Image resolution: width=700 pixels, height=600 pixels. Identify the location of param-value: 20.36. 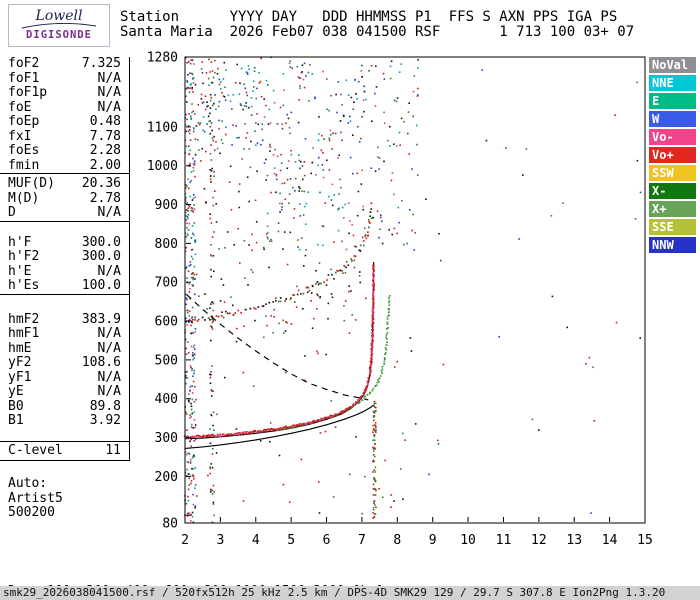
(101, 183).